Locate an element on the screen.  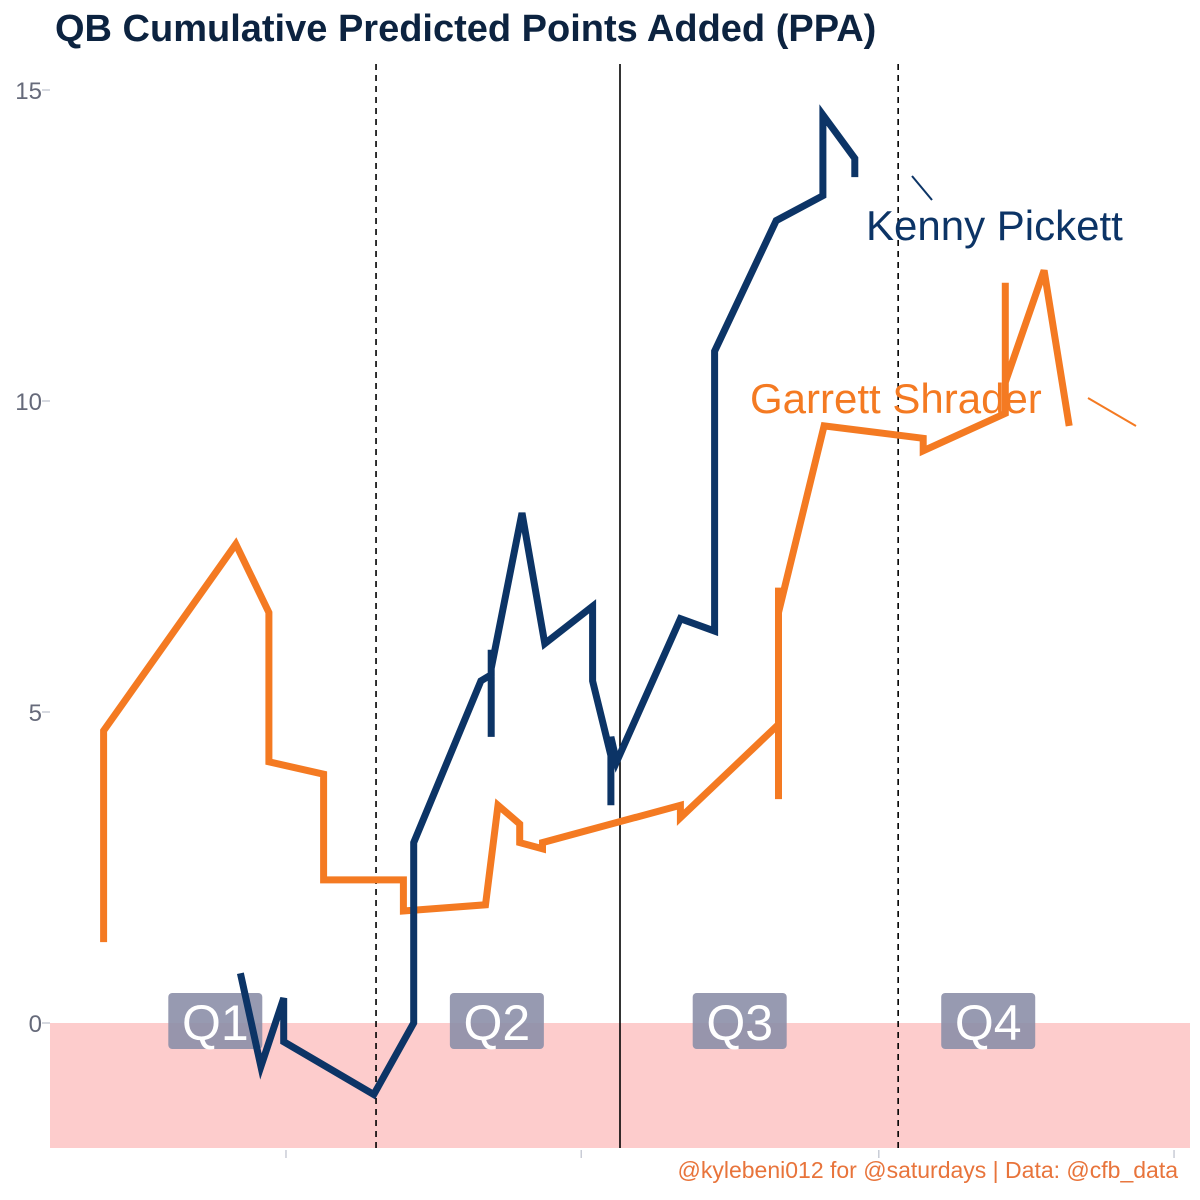
quarter-label-q1: Q1 is located at coordinates (215, 1022).